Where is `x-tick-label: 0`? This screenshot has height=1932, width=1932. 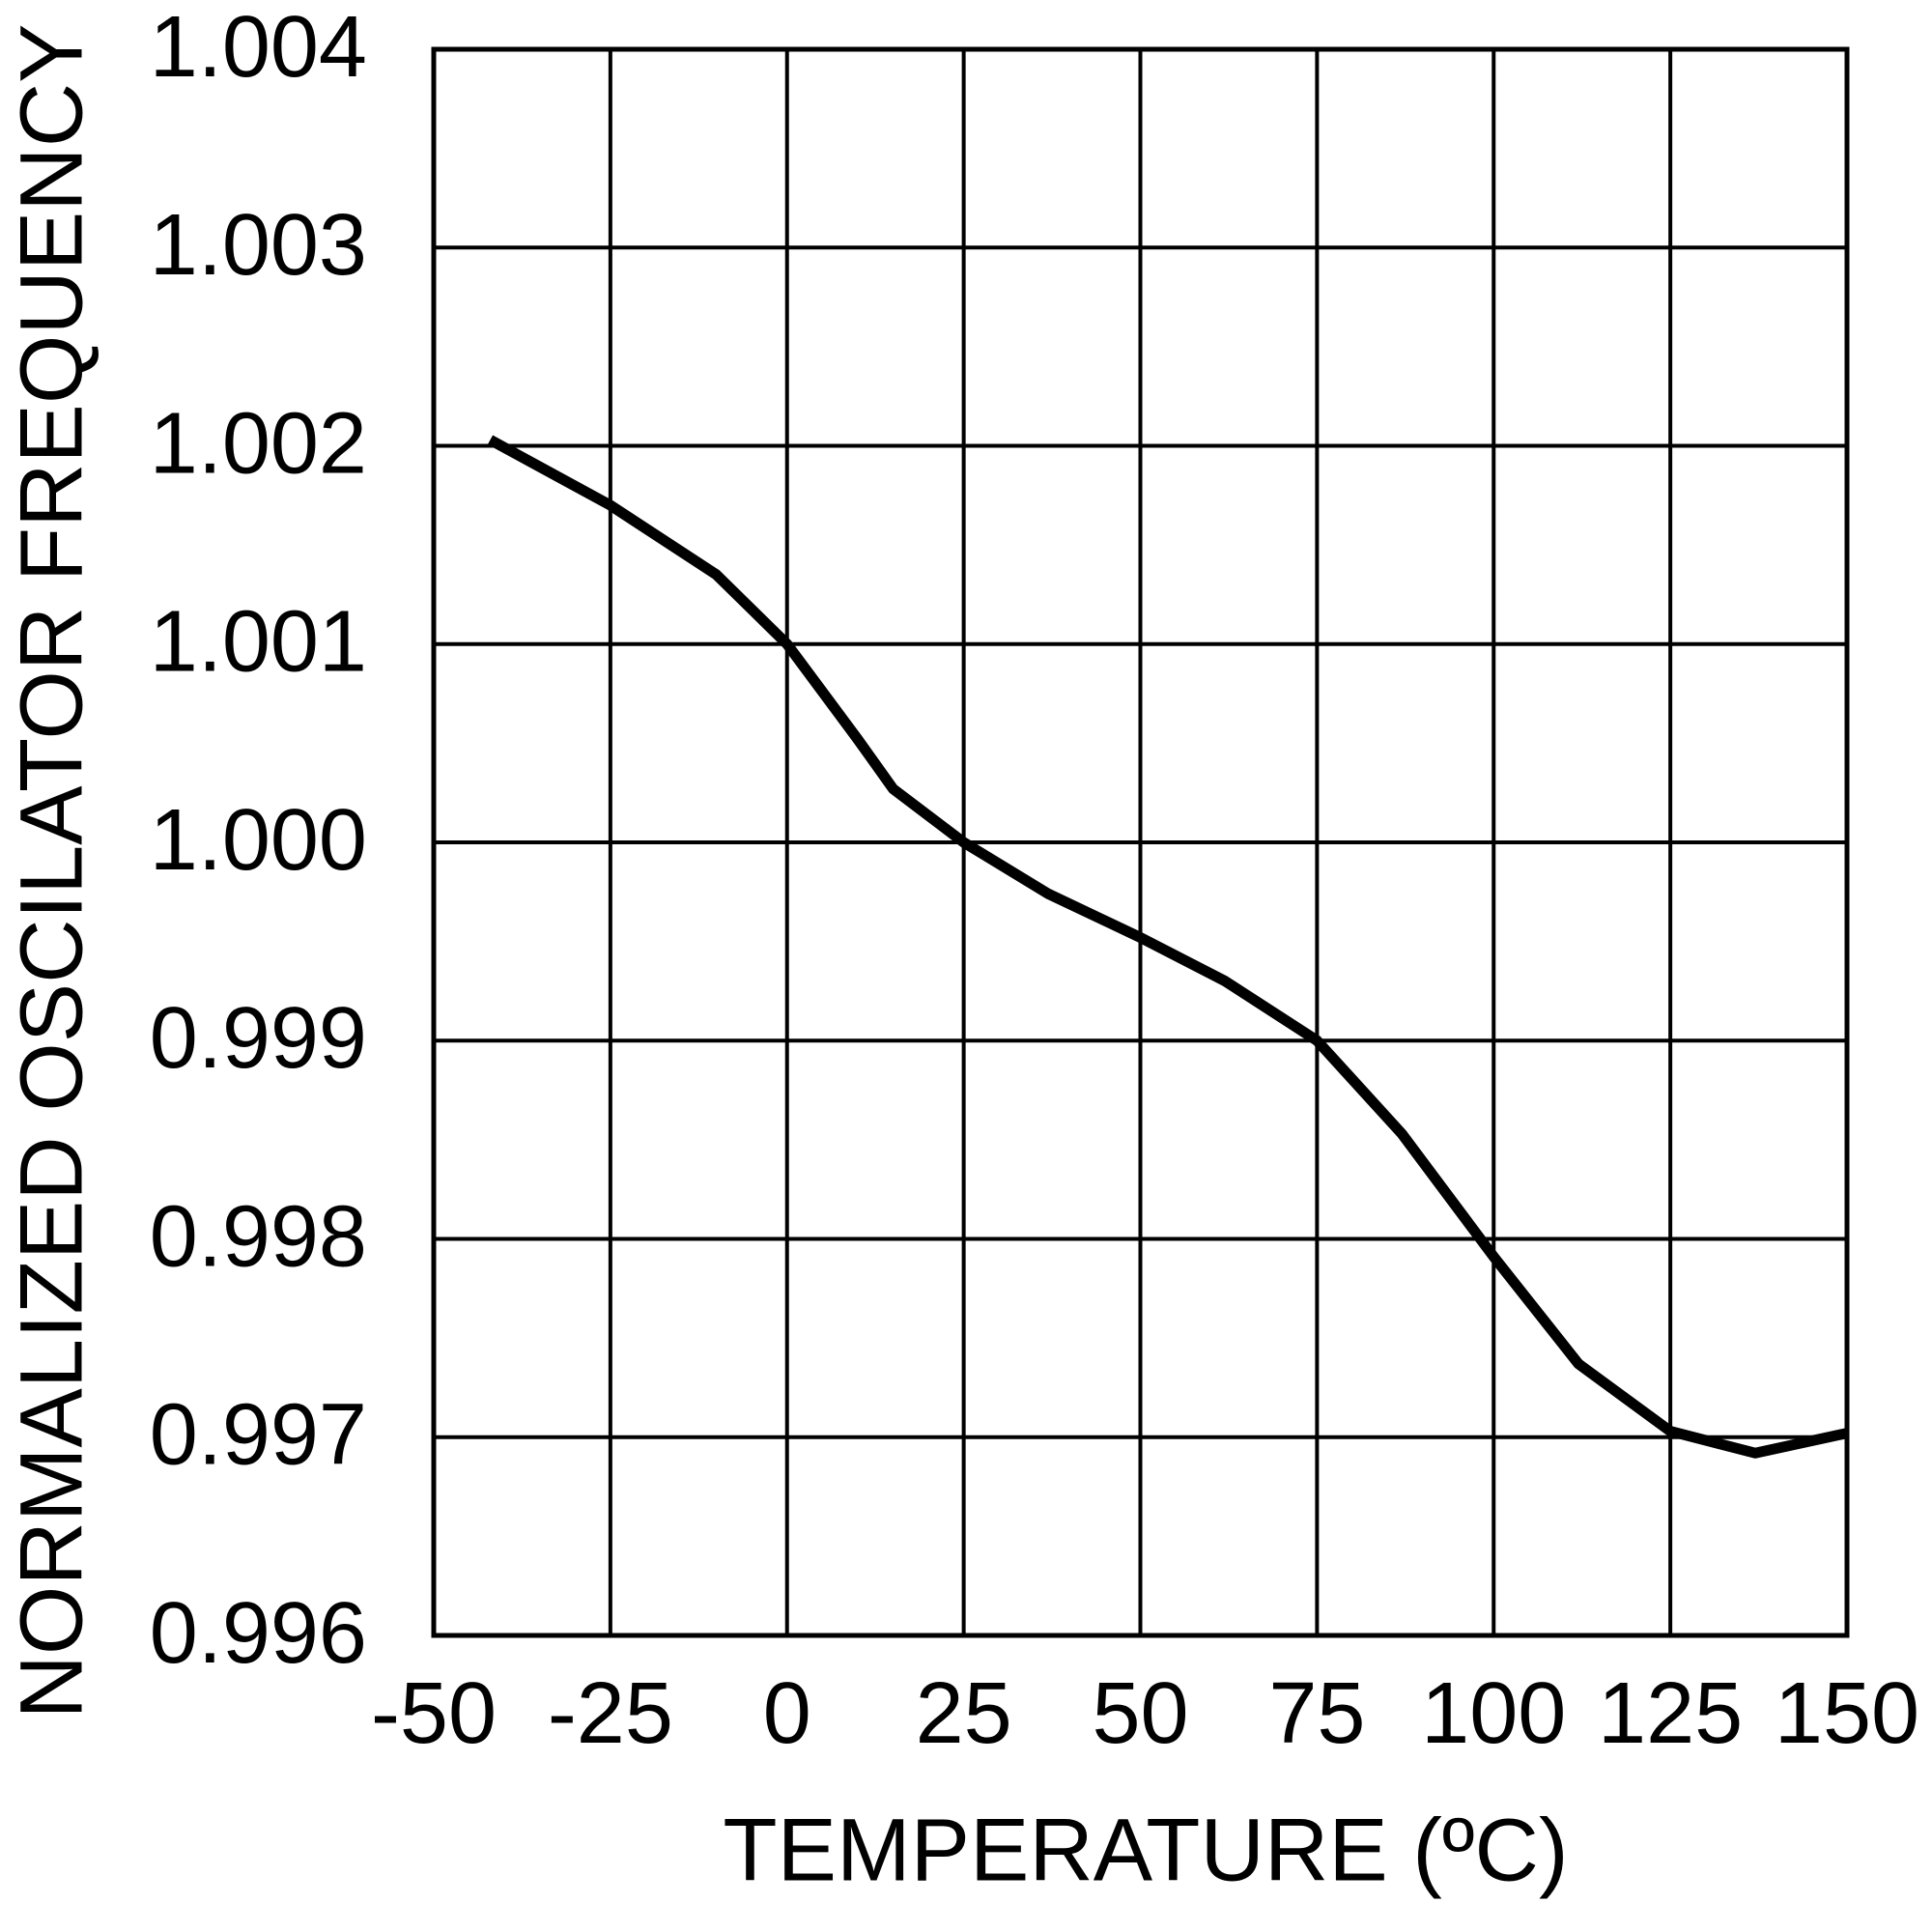 x-tick-label: 0 is located at coordinates (787, 1713).